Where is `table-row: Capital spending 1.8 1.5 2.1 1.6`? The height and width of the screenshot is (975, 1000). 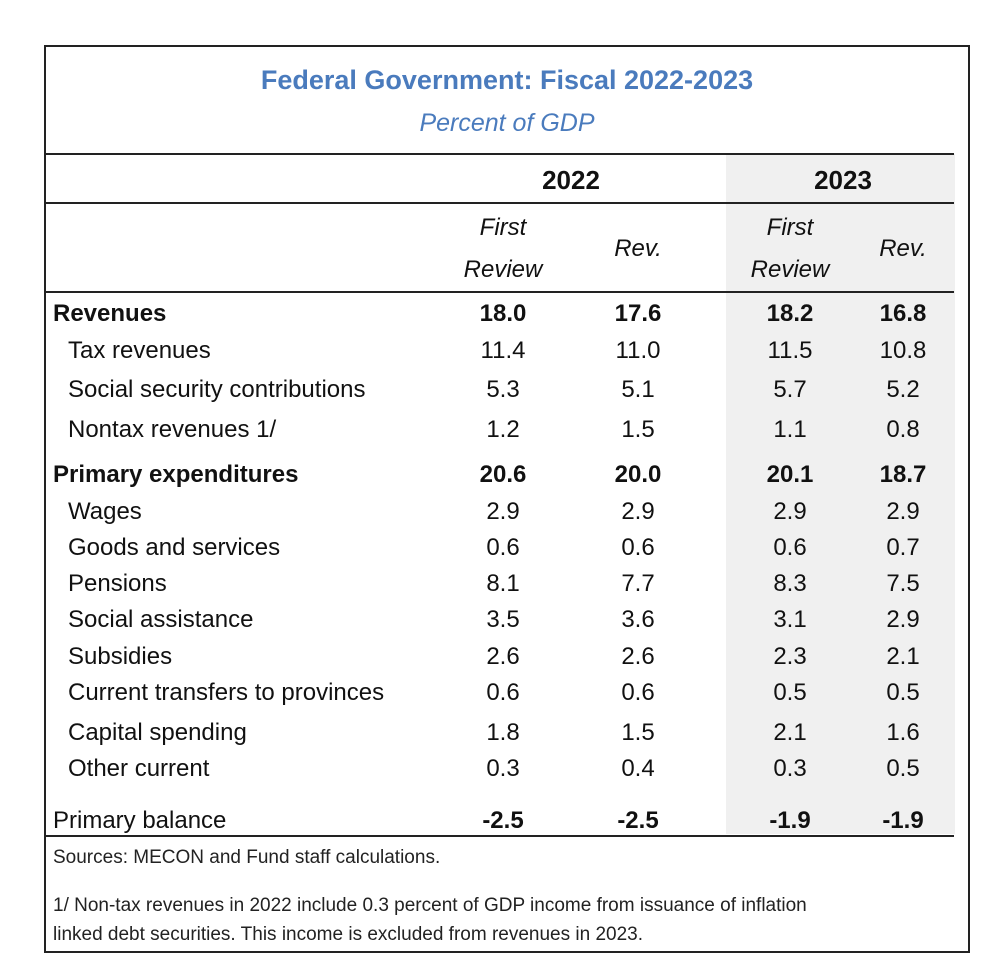 table-row: Capital spending 1.8 1.5 2.1 1.6 is located at coordinates (500, 733).